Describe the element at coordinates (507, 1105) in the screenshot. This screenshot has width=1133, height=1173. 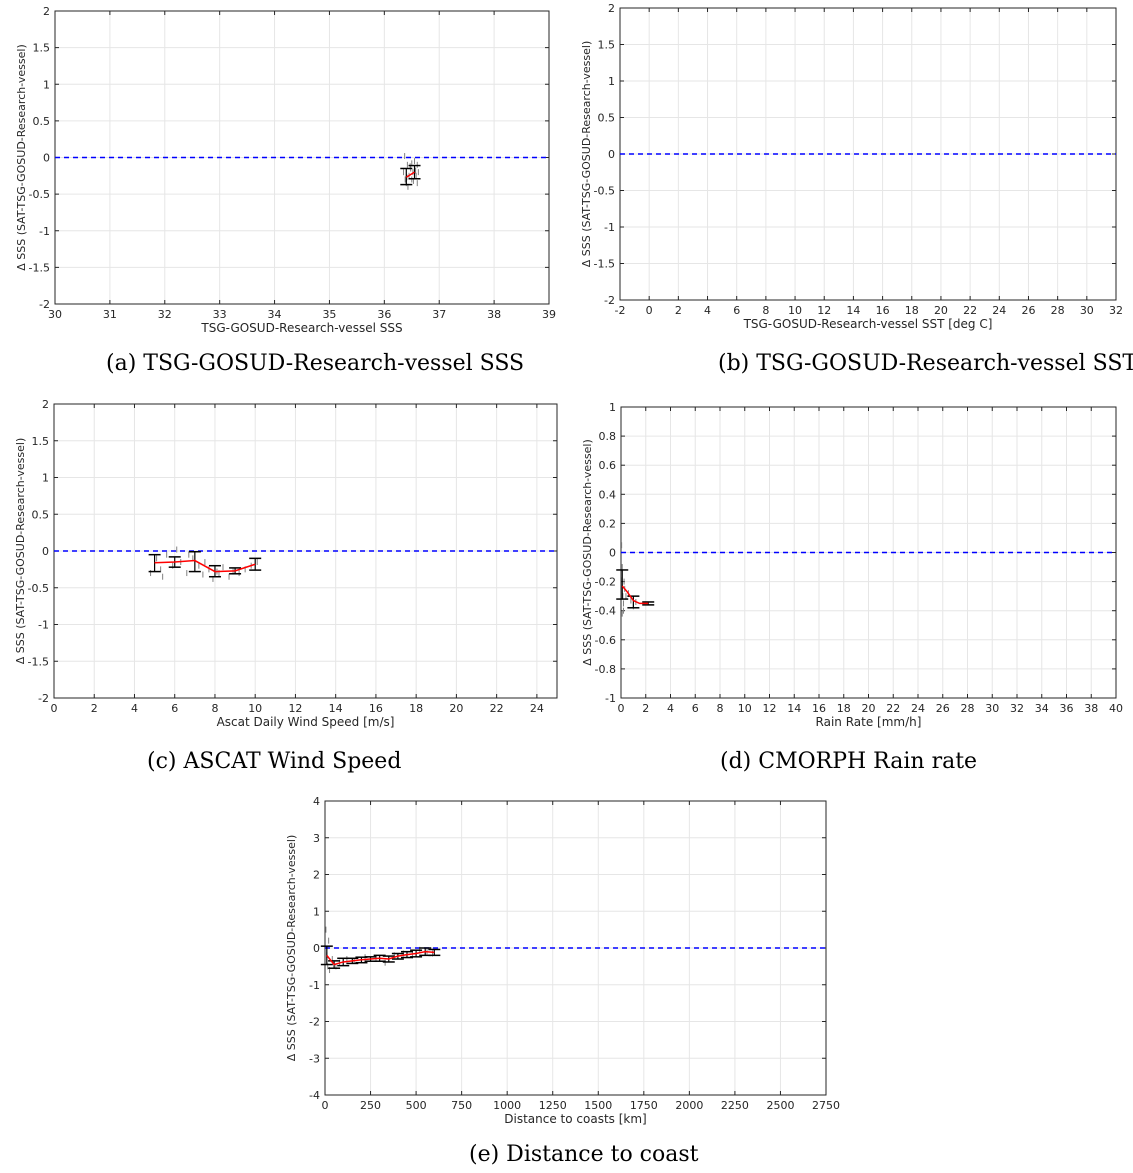
I see `x-tick-label: 1000` at that location.